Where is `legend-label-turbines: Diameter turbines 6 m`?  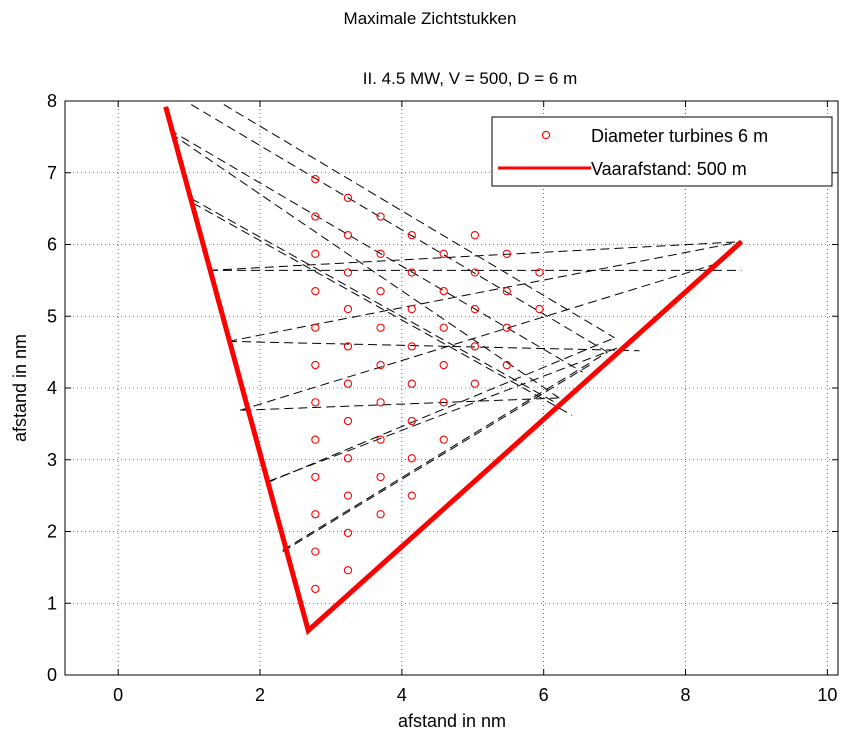
legend-label-turbines: Diameter turbines 6 m is located at coordinates (679, 136).